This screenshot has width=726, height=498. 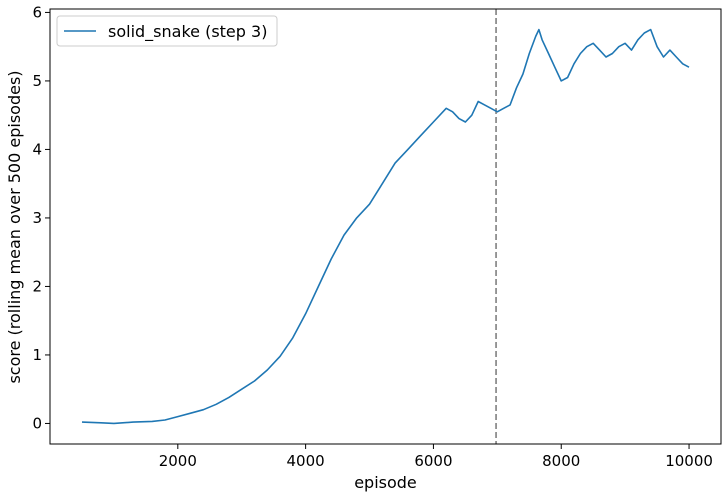 I want to click on y-axis-label: score (rolling mean over 500 episodes), so click(x=14, y=226).